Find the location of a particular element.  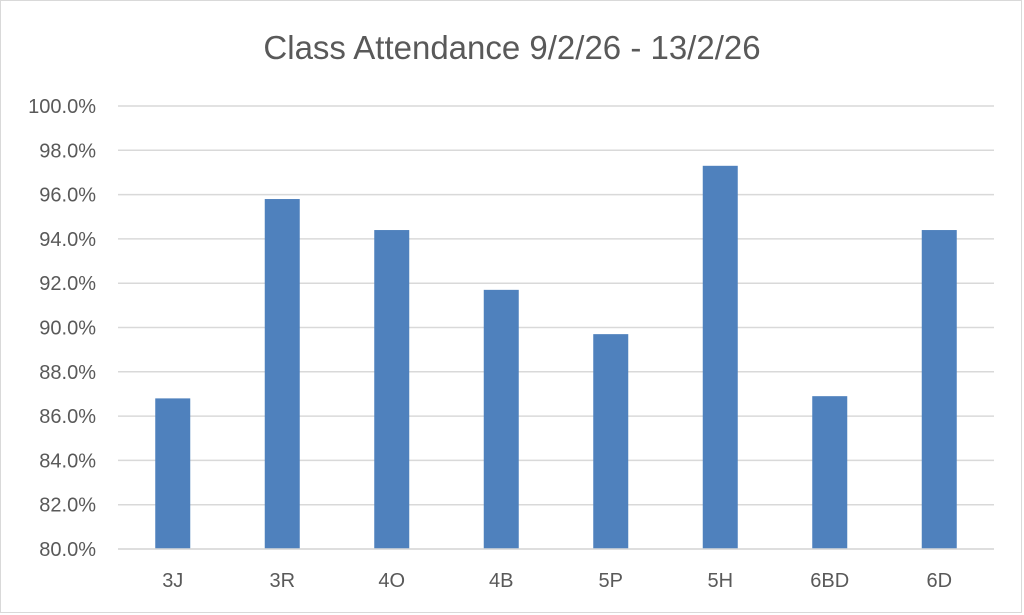

bar-6d is located at coordinates (939, 390).